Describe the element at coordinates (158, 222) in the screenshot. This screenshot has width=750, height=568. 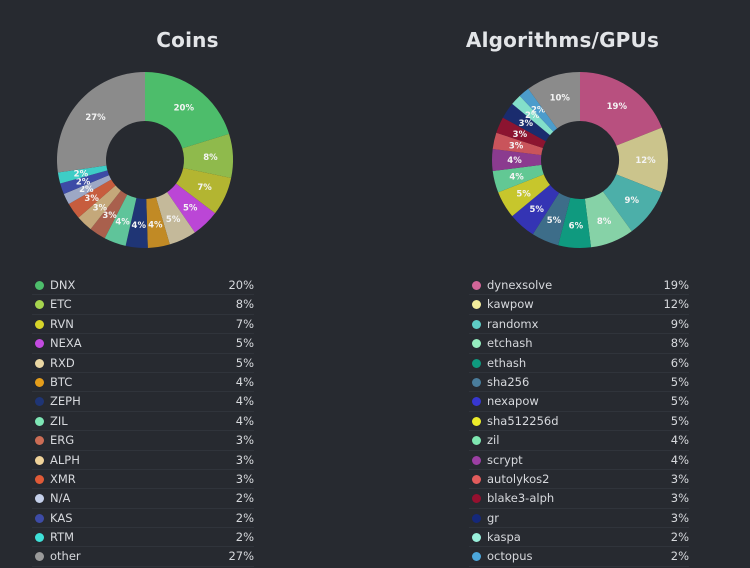
I see `slice-btc` at that location.